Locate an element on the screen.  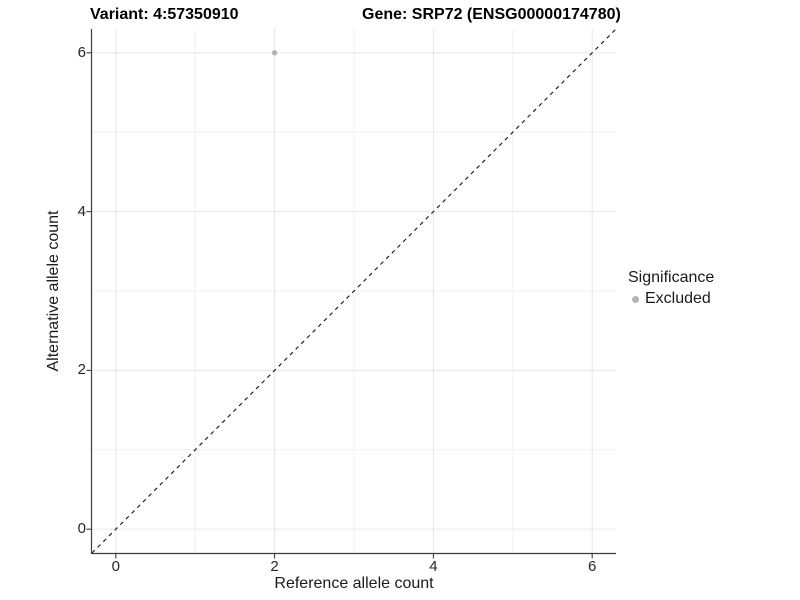
excluded-point-icon is located at coordinates (635, 299).